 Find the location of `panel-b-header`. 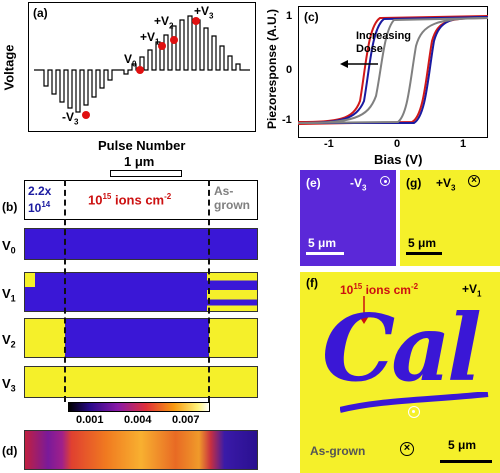

panel-b-header is located at coordinates (141, 200).